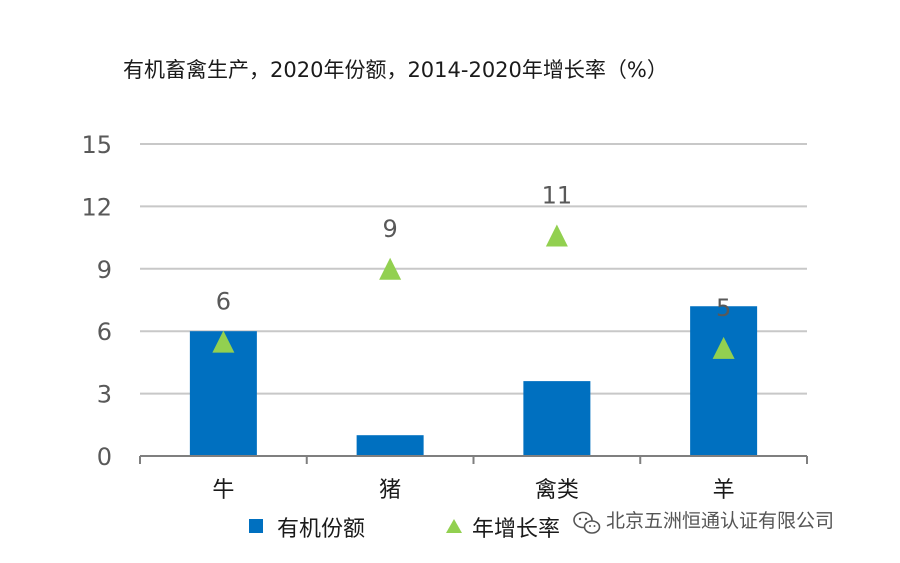 Image resolution: width=900 pixels, height=563 pixels. I want to click on x-tick-label: 牛, so click(223, 490).